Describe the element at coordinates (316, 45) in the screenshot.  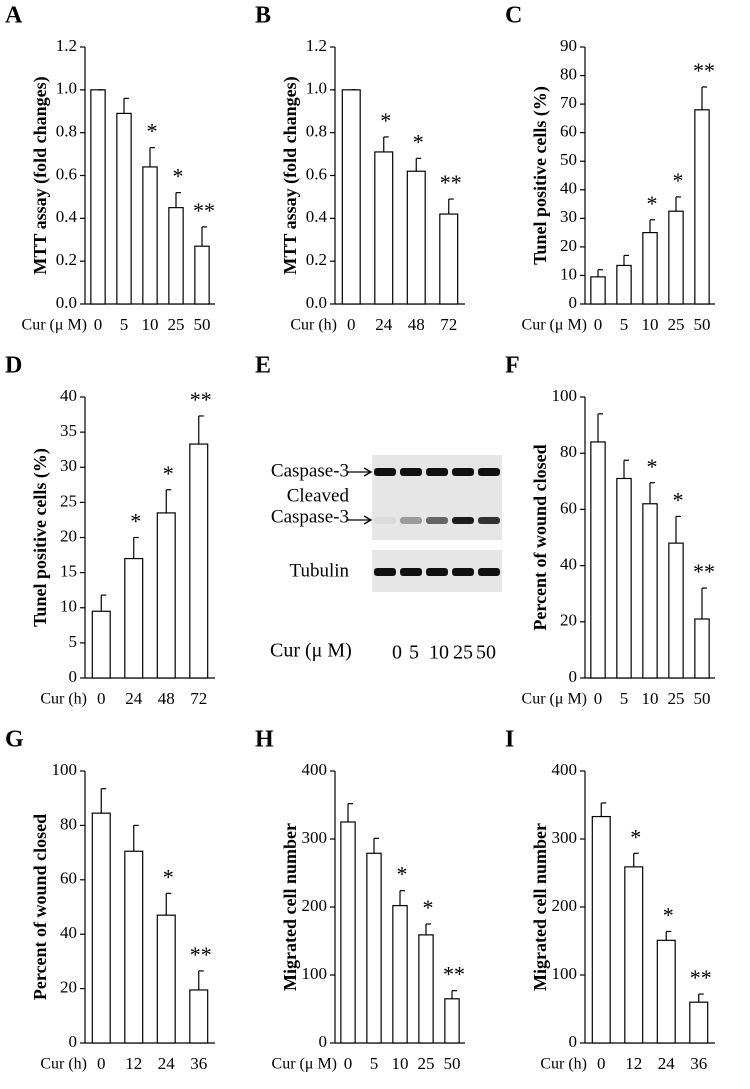
I see `y-tick-label: 1.2` at that location.